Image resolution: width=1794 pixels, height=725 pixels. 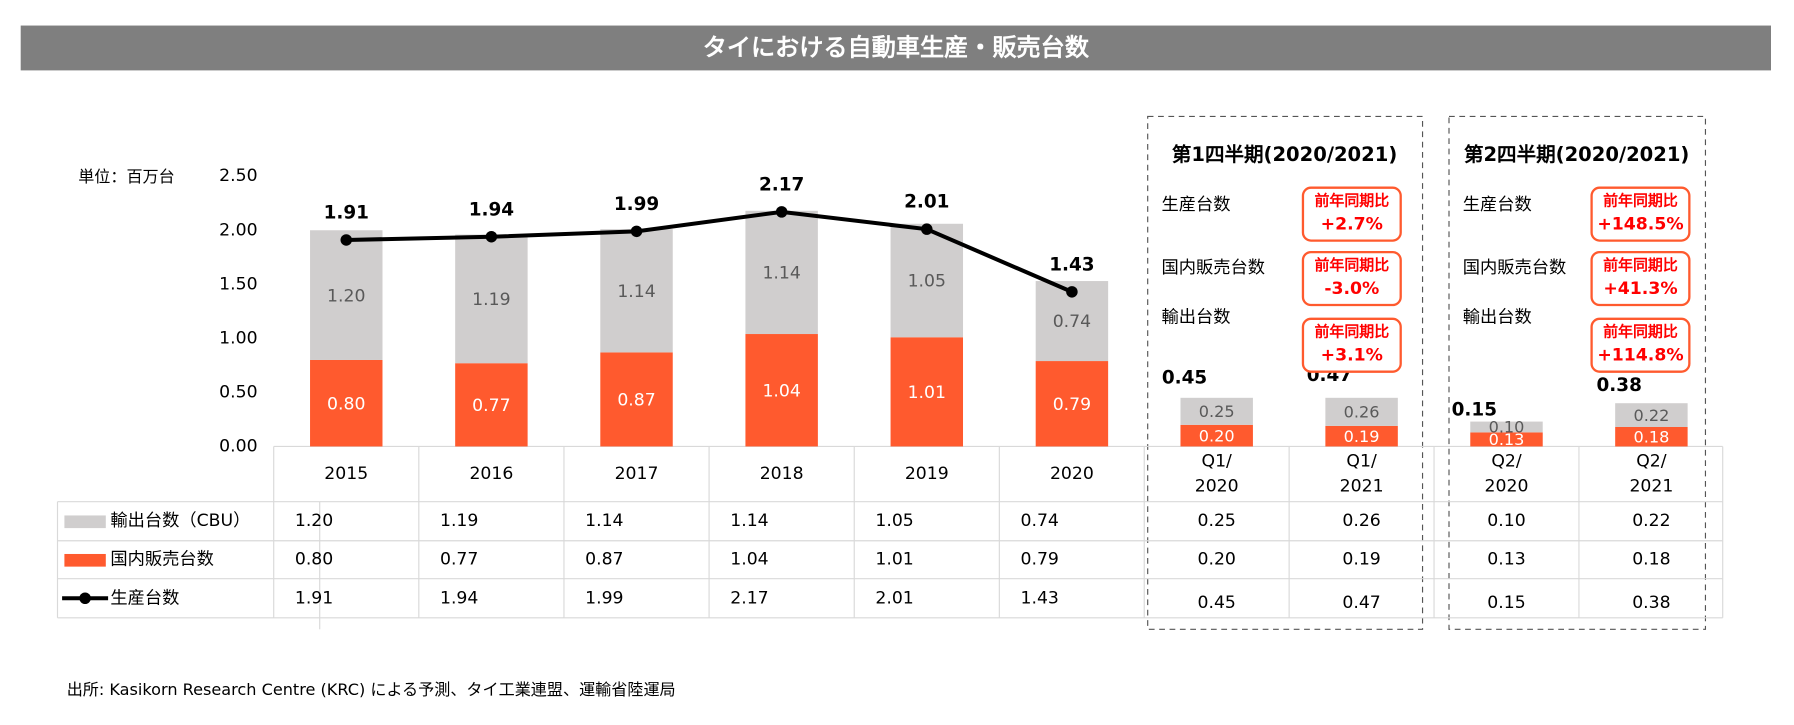 I want to click on data-label: 1.20, so click(x=346, y=296).